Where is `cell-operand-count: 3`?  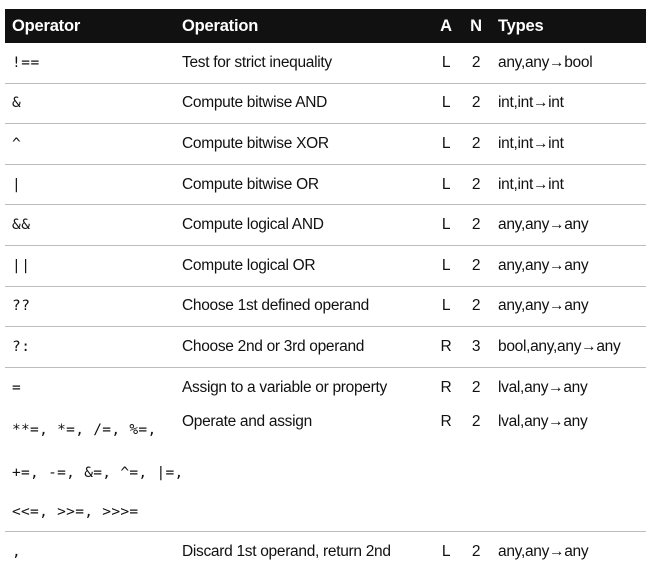 cell-operand-count: 3 is located at coordinates (476, 346).